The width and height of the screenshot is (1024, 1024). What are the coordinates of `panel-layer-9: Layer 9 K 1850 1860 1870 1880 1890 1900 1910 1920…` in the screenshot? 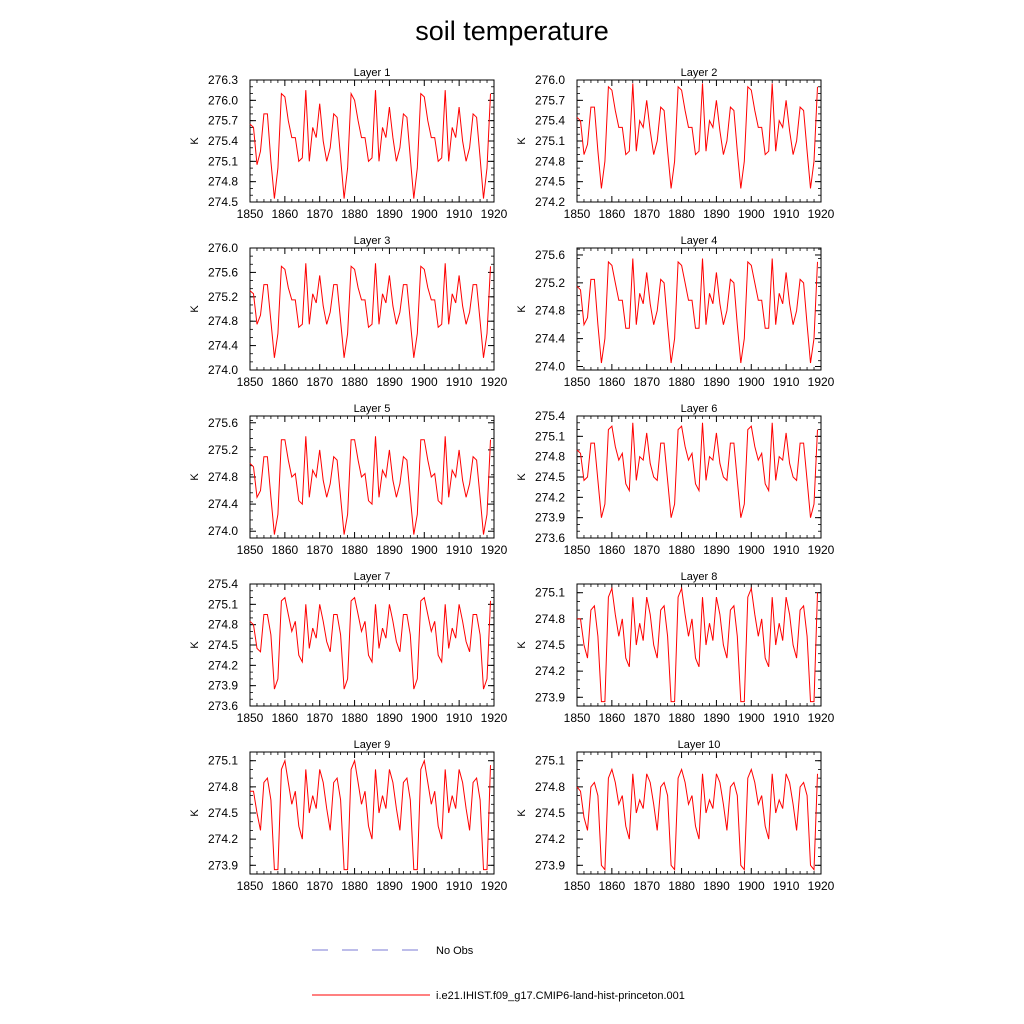 It's located at (348, 816).